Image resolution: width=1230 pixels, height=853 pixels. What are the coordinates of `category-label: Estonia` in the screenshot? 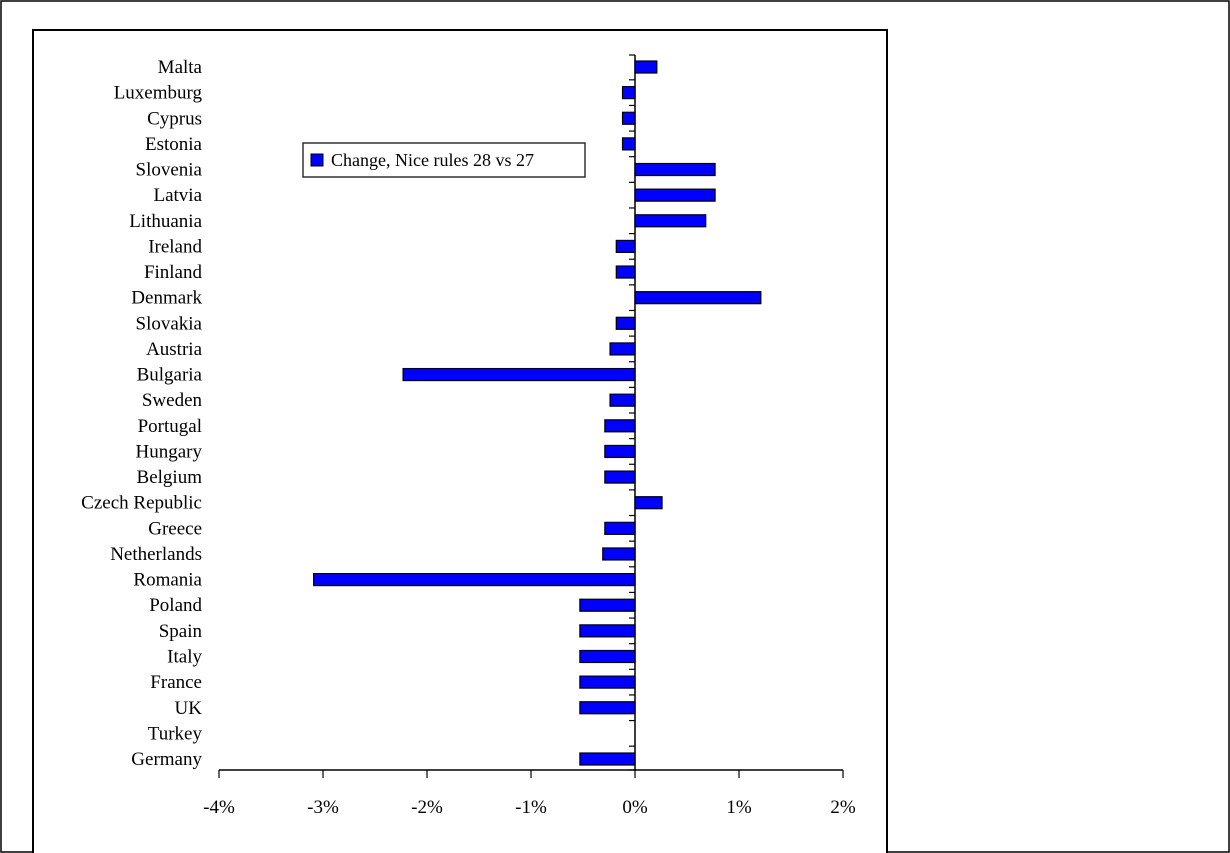 It's located at (174, 144).